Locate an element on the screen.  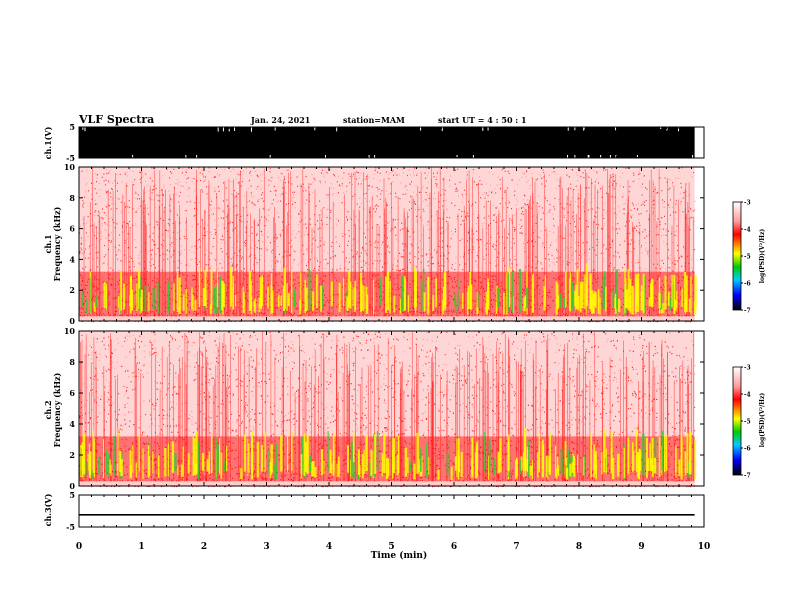
ch1-waveform-notch is located at coordinates (197, 157).